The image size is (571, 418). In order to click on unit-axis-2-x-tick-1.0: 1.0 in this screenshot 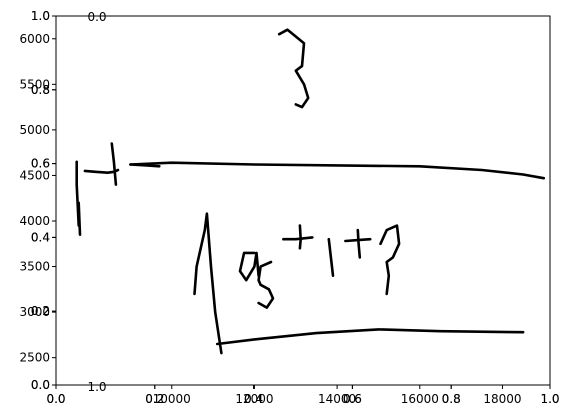, I will do `click(549, 399)`.